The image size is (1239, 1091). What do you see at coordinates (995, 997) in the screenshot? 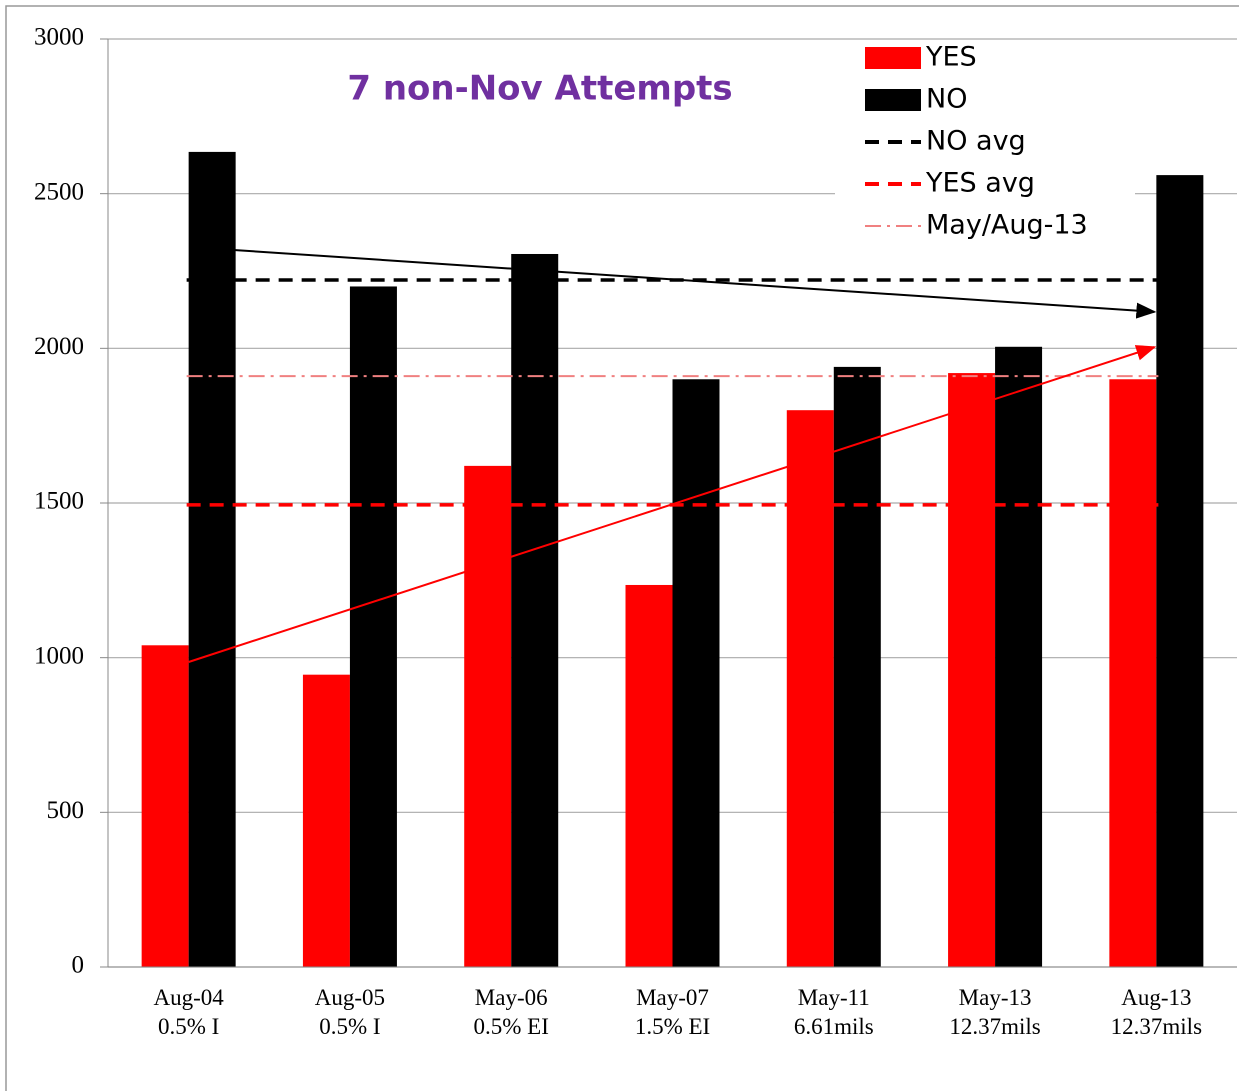
I see `x-tick-label-line: May-13` at bounding box center [995, 997].